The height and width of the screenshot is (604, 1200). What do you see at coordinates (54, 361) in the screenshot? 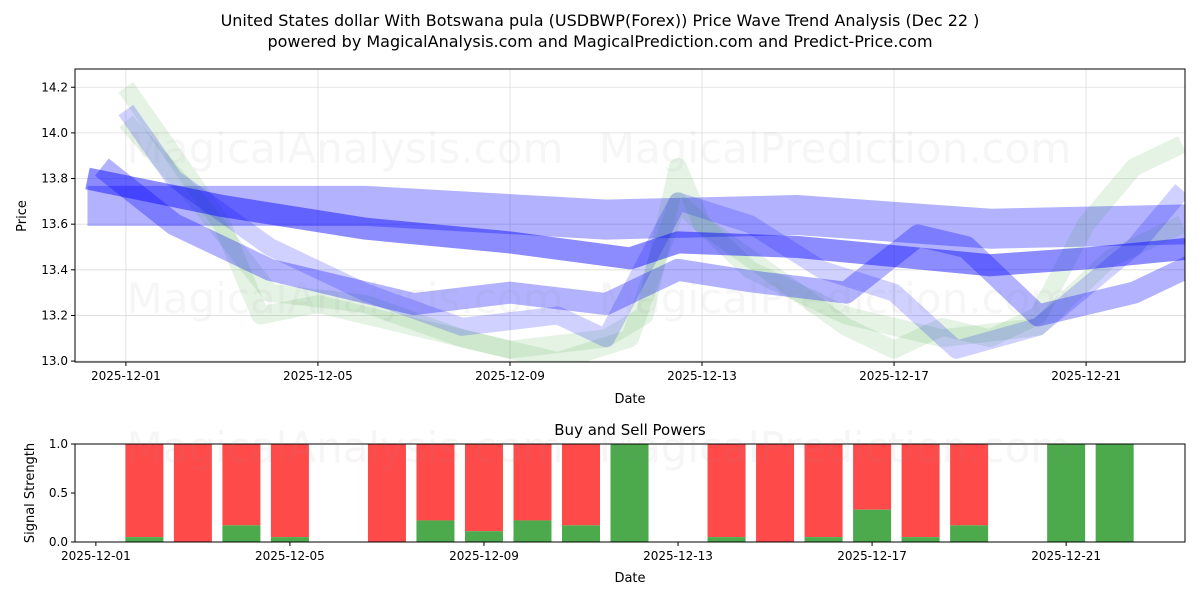
I see `y-tick-label: 13.0` at bounding box center [54, 361].